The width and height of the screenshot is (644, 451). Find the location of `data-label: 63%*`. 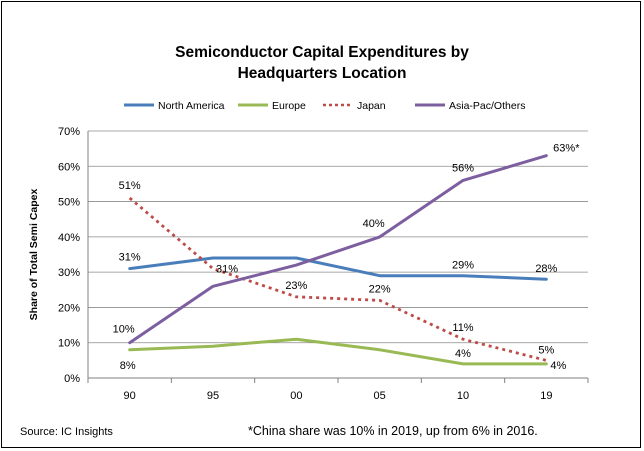

data-label: 63%* is located at coordinates (566, 149).